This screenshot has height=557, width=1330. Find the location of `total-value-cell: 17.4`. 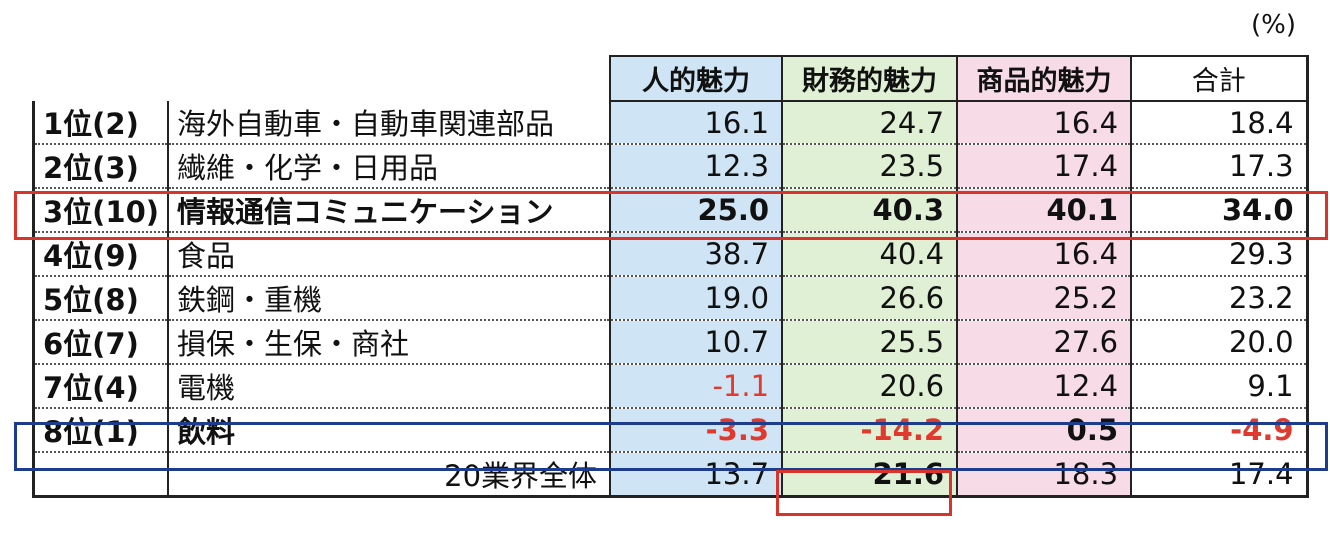

total-value-cell: 17.4 is located at coordinates (1220, 475).